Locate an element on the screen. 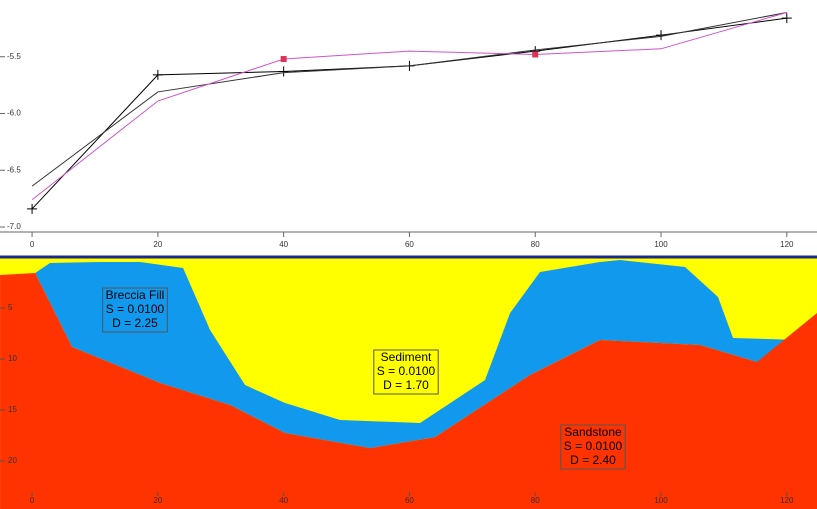 Image resolution: width=817 pixels, height=509 pixels. y-tick-label: -6.5 is located at coordinates (14, 169).